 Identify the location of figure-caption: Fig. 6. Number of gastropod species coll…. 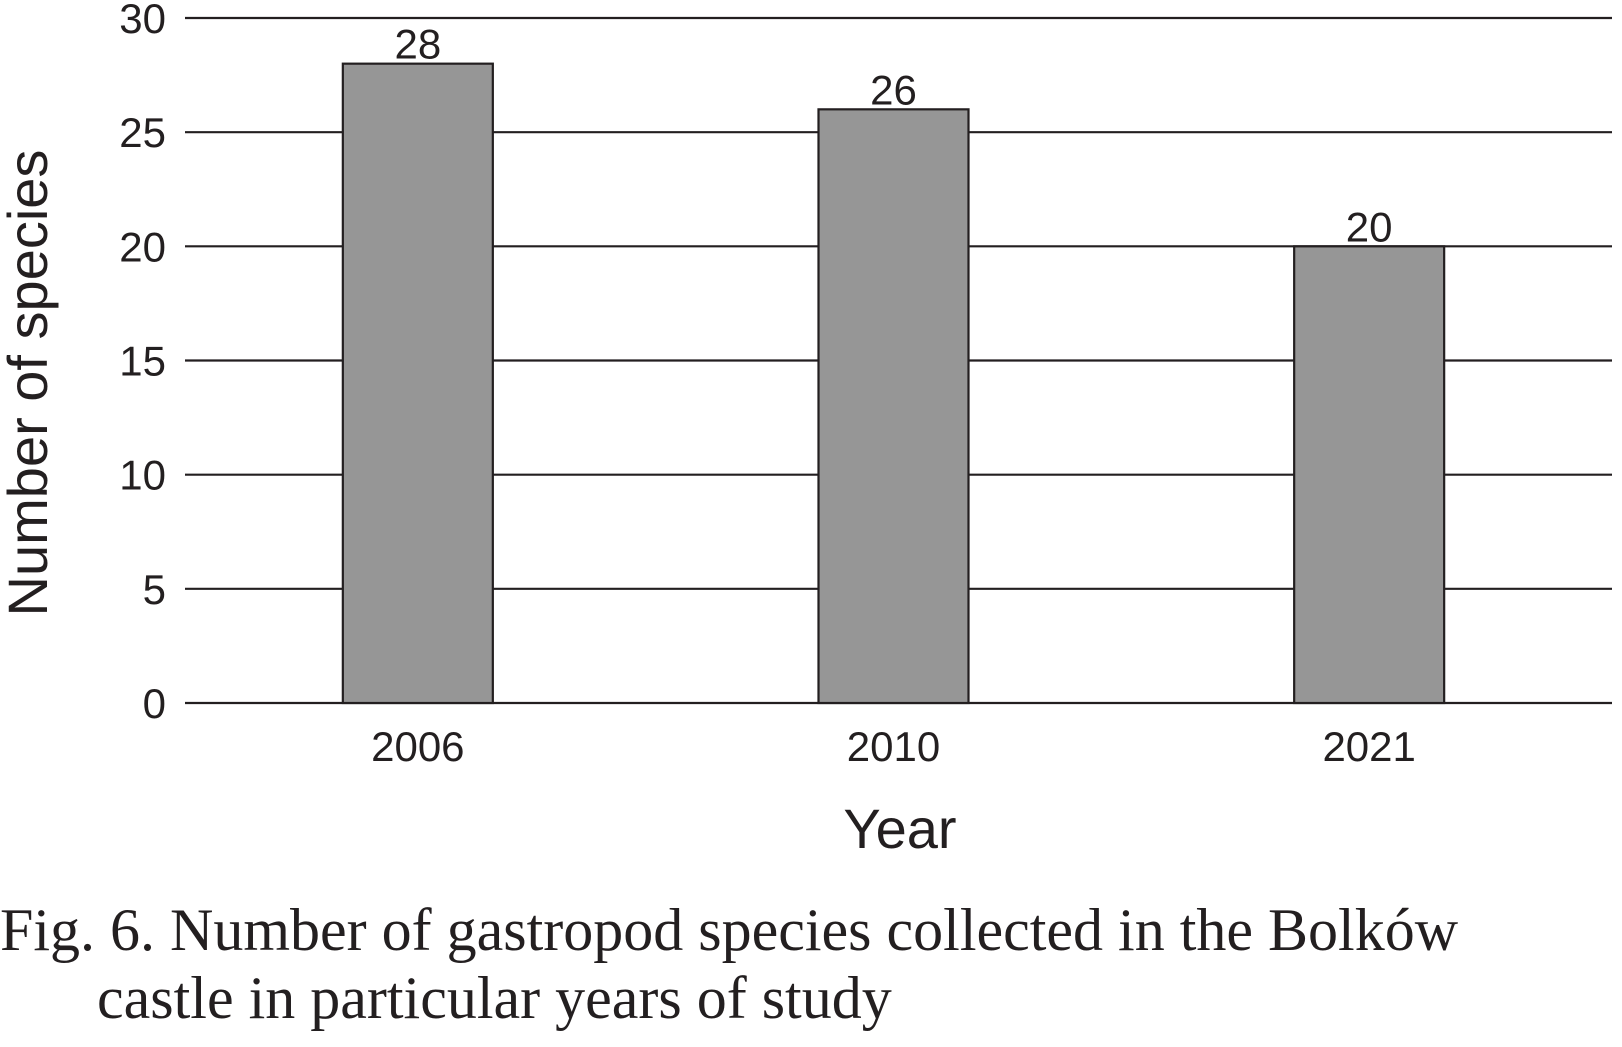
(811, 964).